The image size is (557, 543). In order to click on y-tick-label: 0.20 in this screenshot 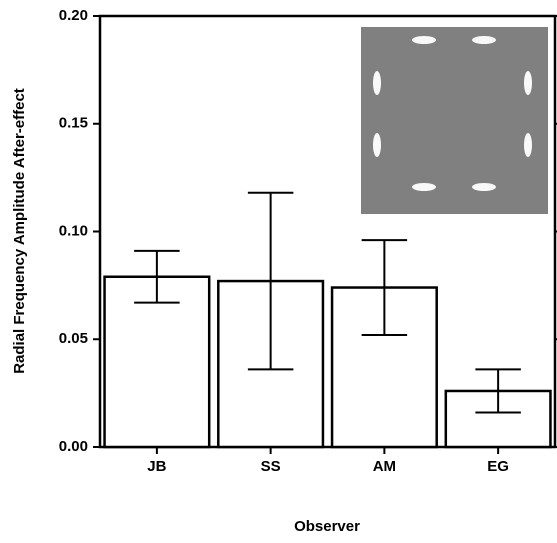, I will do `click(73, 15)`.